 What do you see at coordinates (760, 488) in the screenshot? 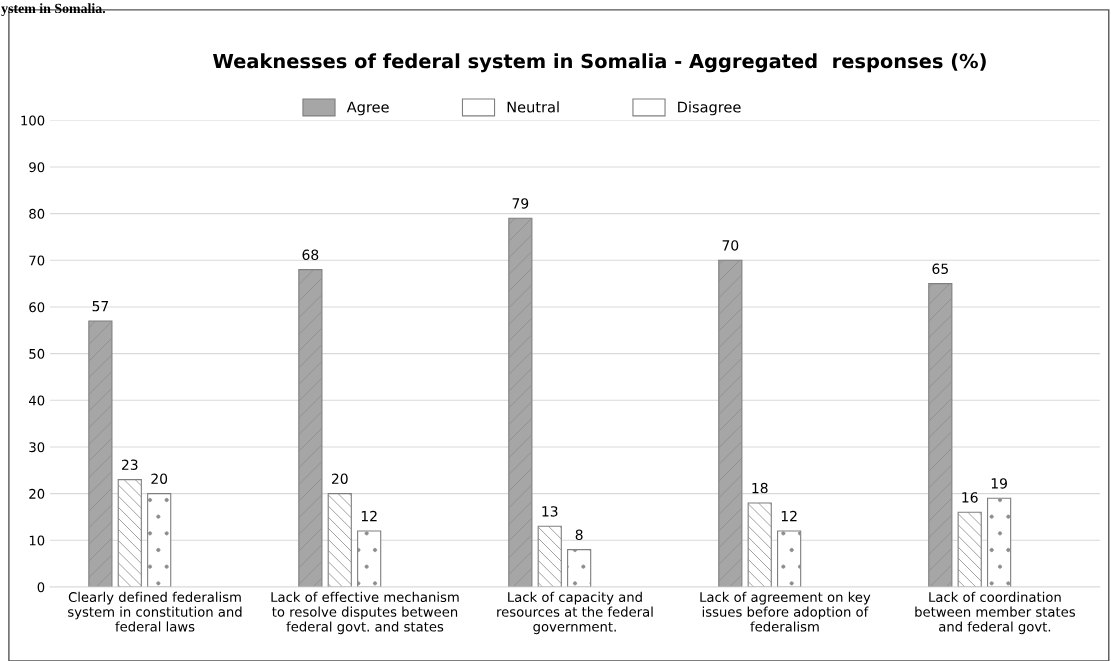
I see `data-label: 18` at bounding box center [760, 488].